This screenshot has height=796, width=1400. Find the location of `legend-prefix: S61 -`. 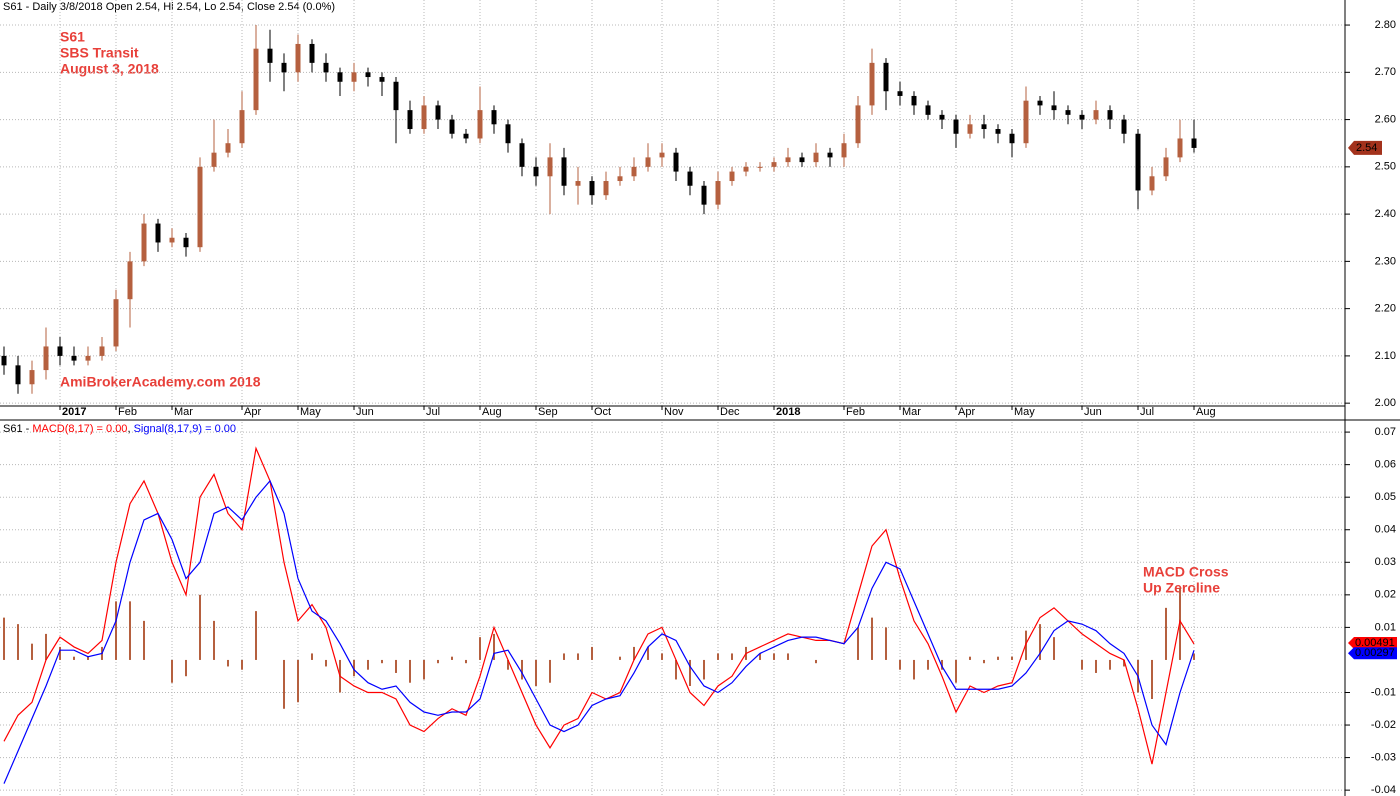

legend-prefix: S61 - is located at coordinates (17, 429).